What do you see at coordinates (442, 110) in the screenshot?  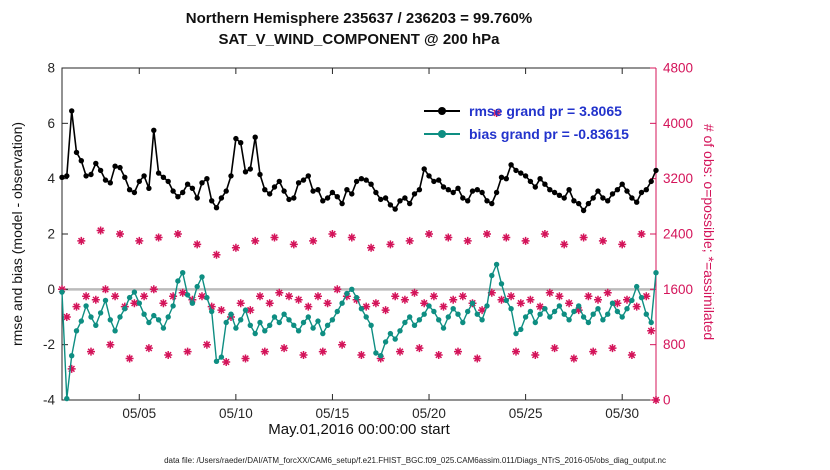 I see `rmse-marker-swatch` at bounding box center [442, 110].